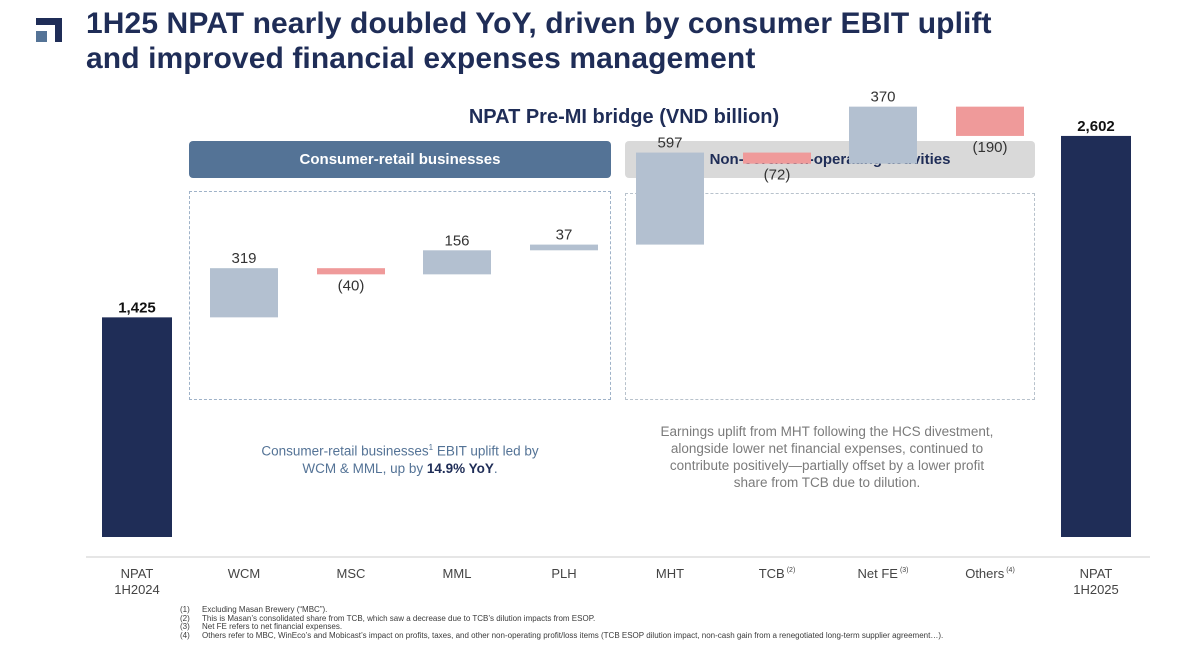 This screenshot has width=1200, height=664. Describe the element at coordinates (564, 247) in the screenshot. I see `bar-plh` at that location.